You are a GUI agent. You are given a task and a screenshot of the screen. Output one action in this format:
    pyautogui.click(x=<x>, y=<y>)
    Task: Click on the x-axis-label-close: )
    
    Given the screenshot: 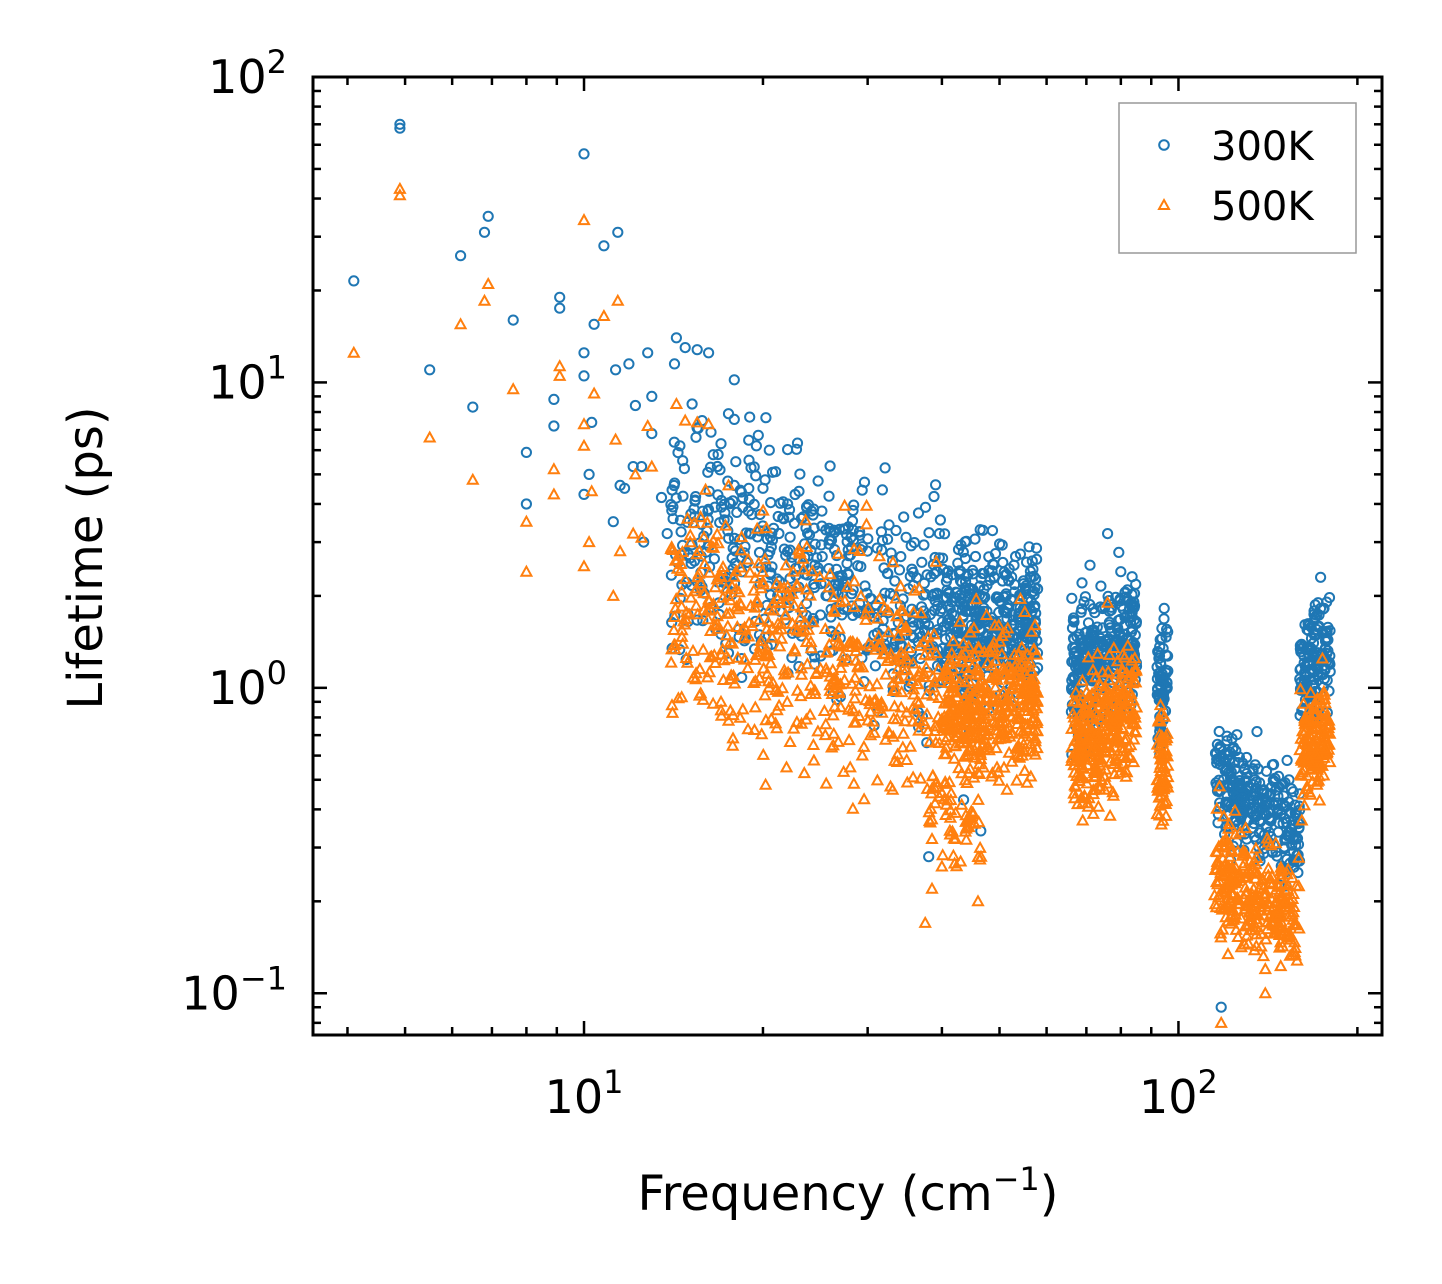 What is the action you would take?
    pyautogui.click(x=1049, y=1194)
    